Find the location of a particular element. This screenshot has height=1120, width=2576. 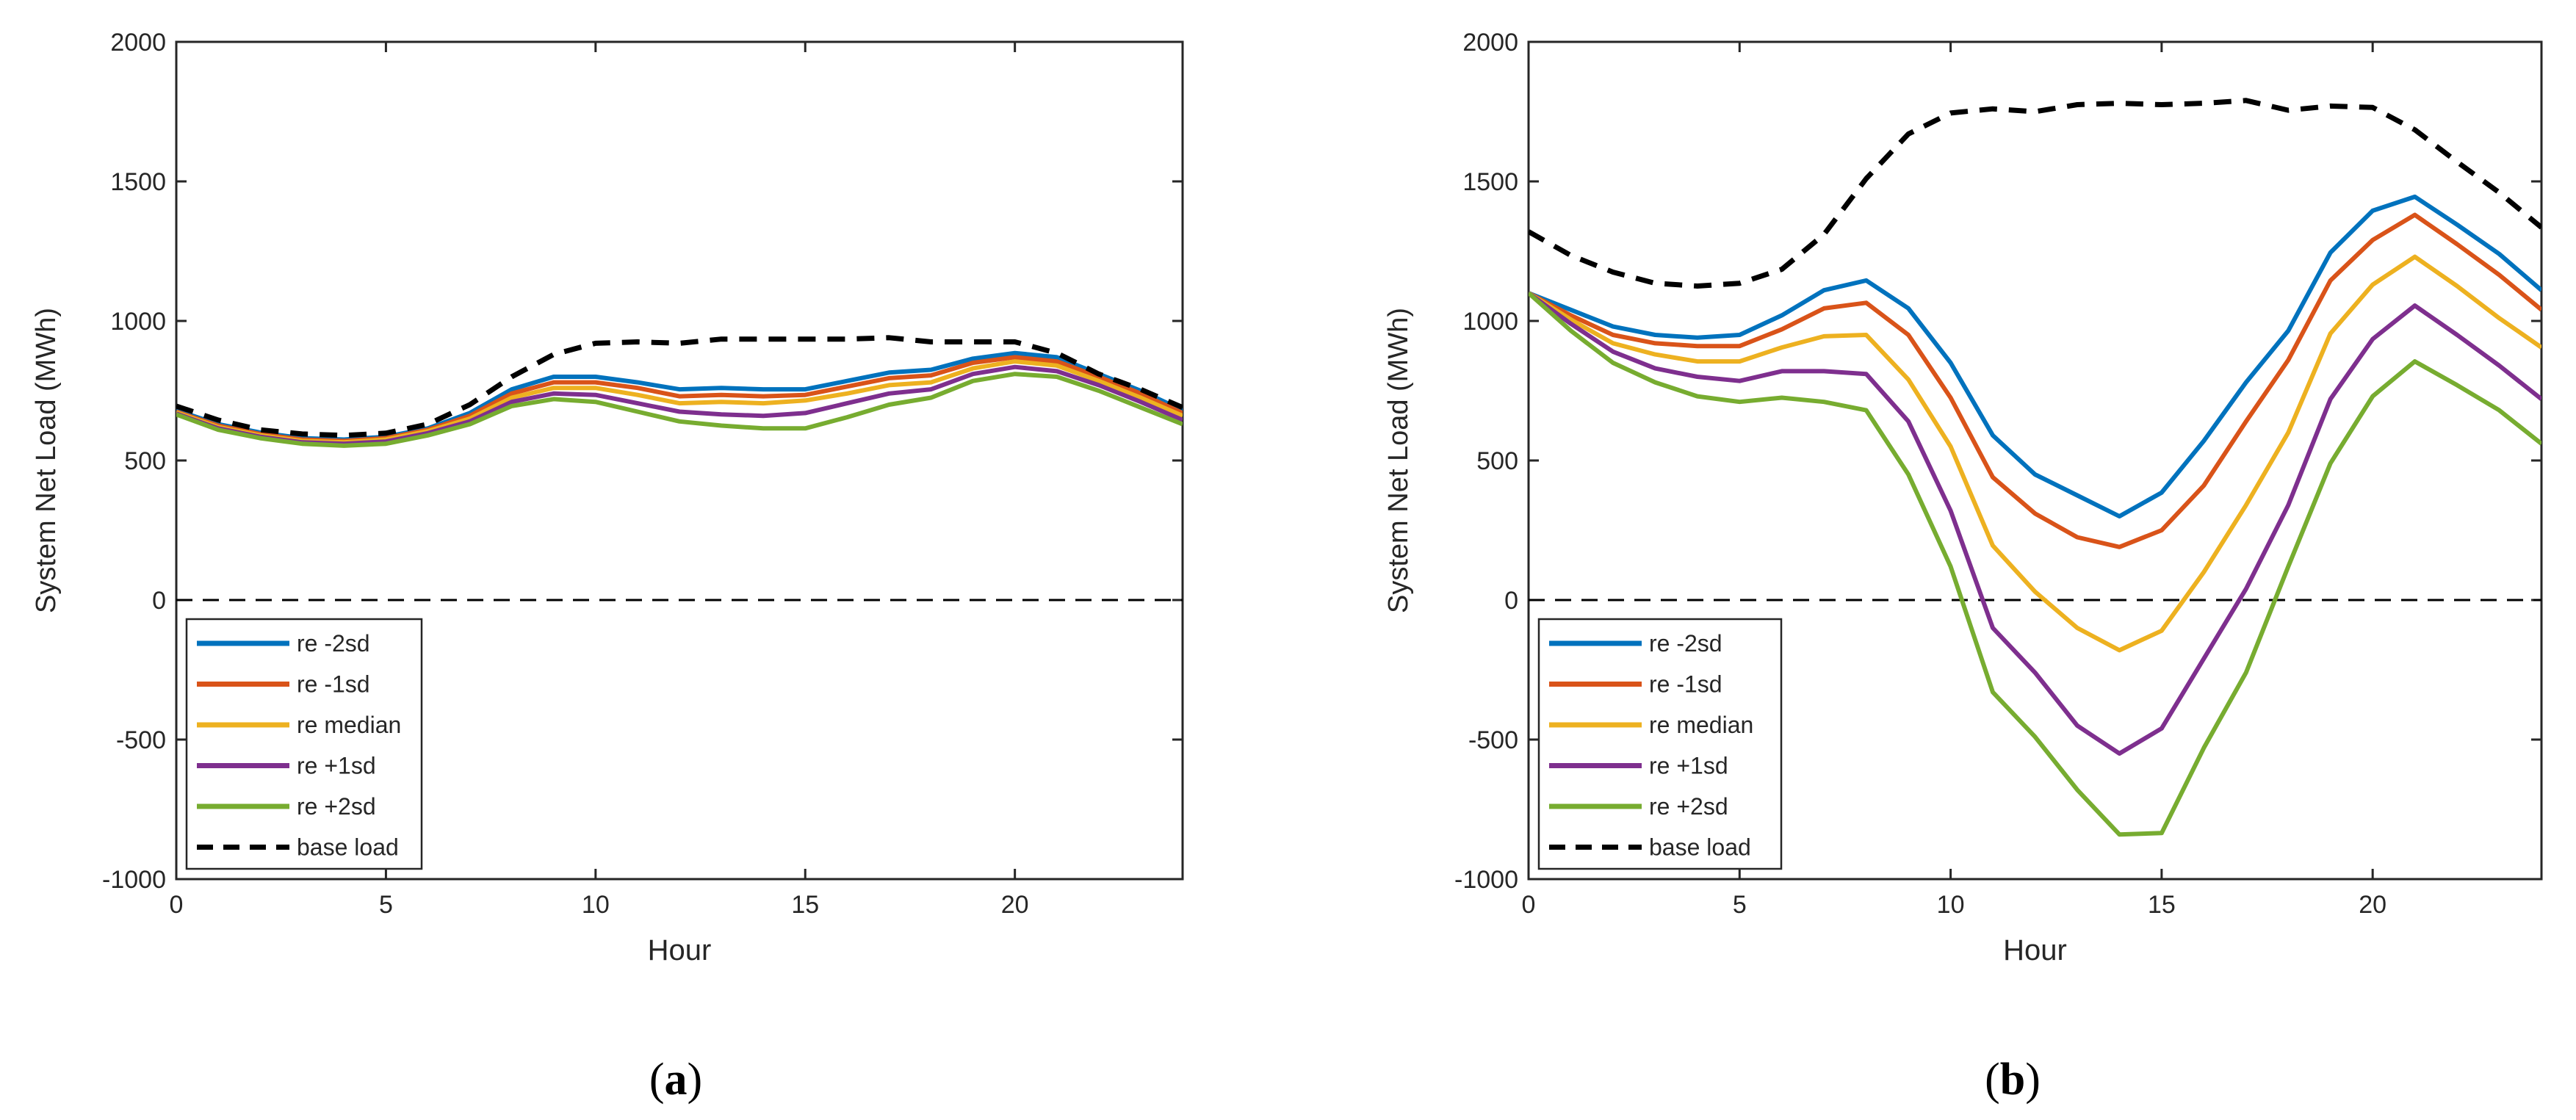

panel-label: (b) is located at coordinates (2013, 1080).